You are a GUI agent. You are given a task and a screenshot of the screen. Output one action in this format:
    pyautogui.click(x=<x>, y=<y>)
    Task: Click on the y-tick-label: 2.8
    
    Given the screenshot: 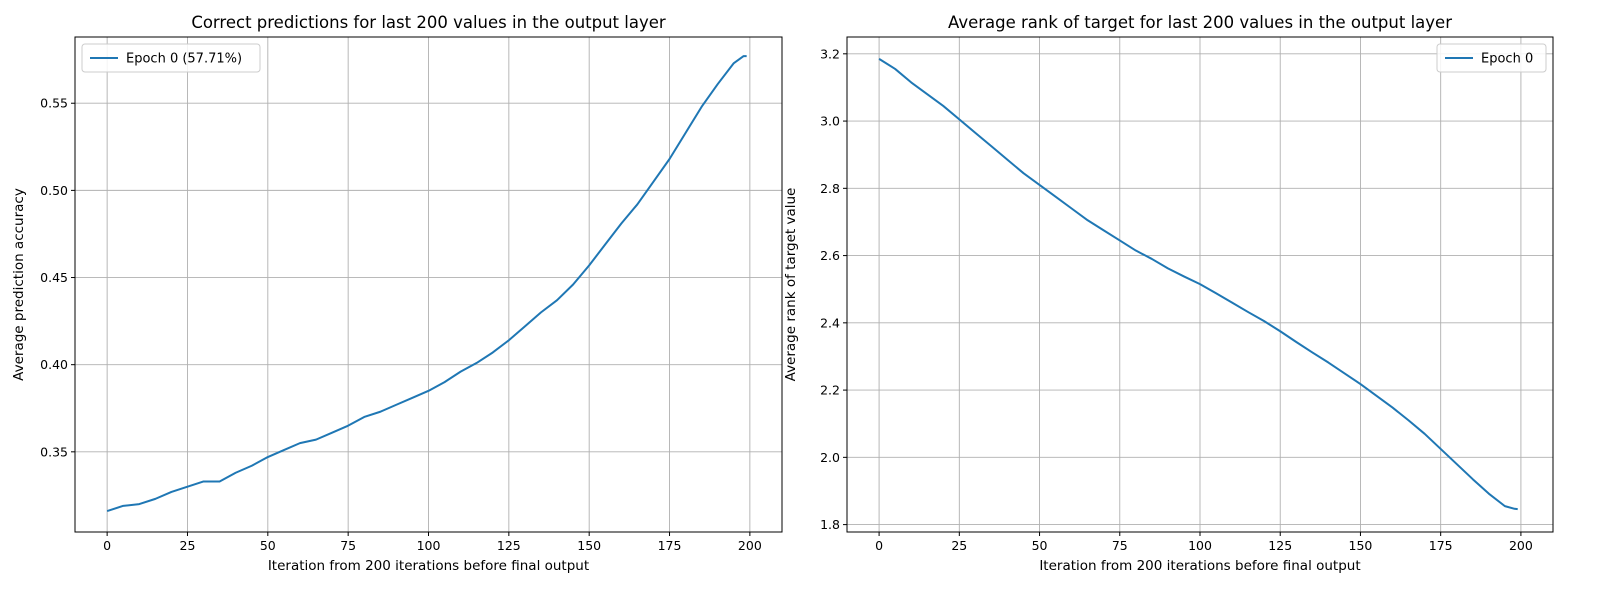 What is the action you would take?
    pyautogui.click(x=830, y=188)
    